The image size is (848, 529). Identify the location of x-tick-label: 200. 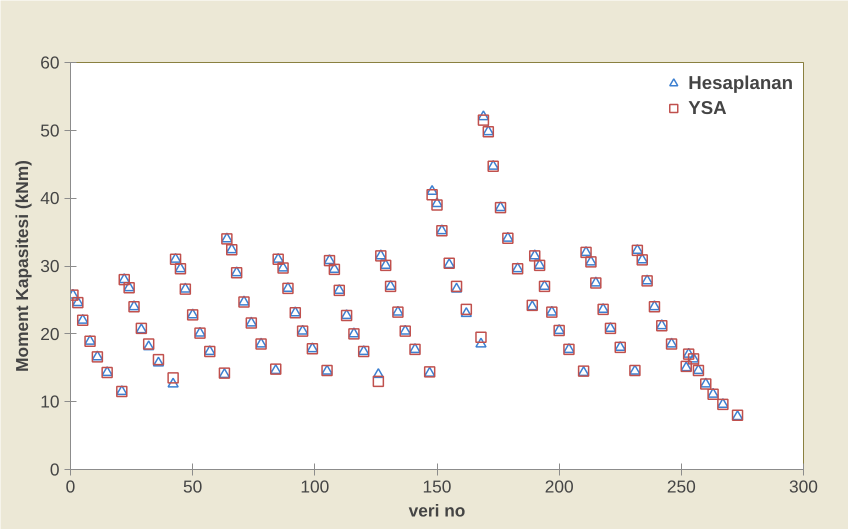
(559, 486).